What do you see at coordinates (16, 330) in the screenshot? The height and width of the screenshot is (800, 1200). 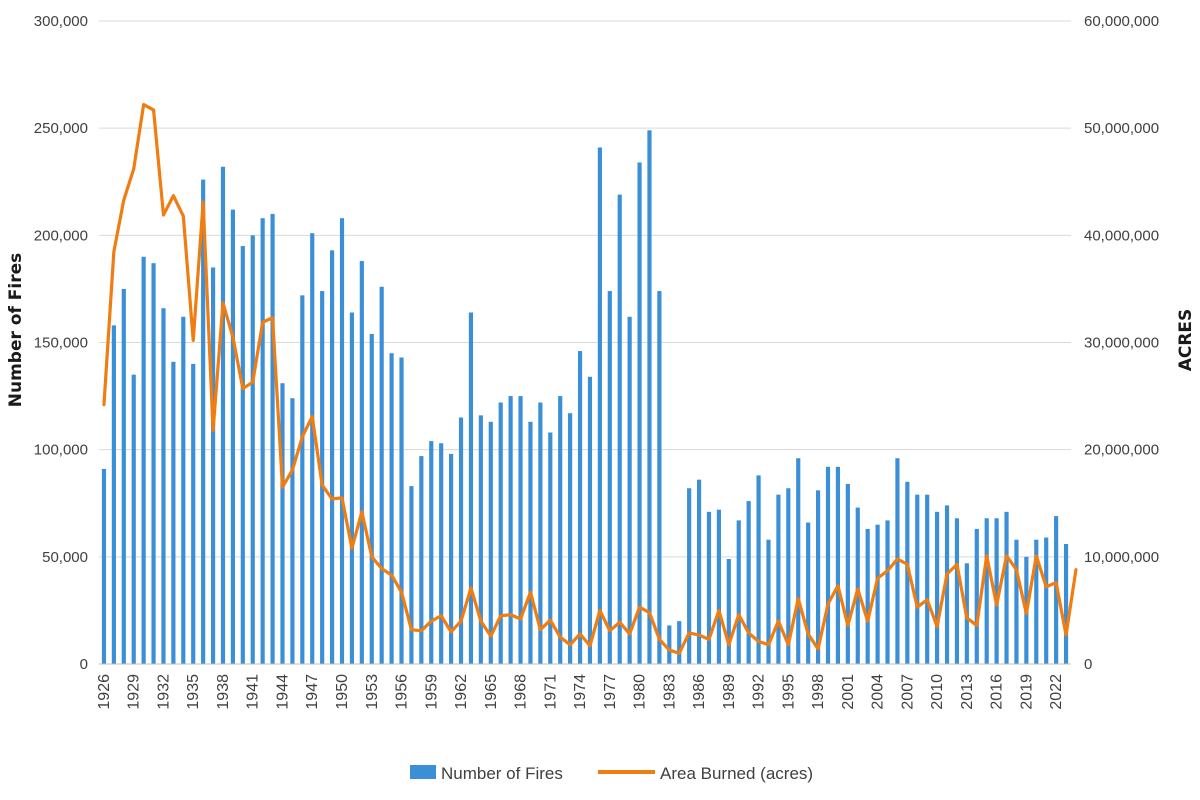 I see `left-y-axis-title: Number of Fires` at bounding box center [16, 330].